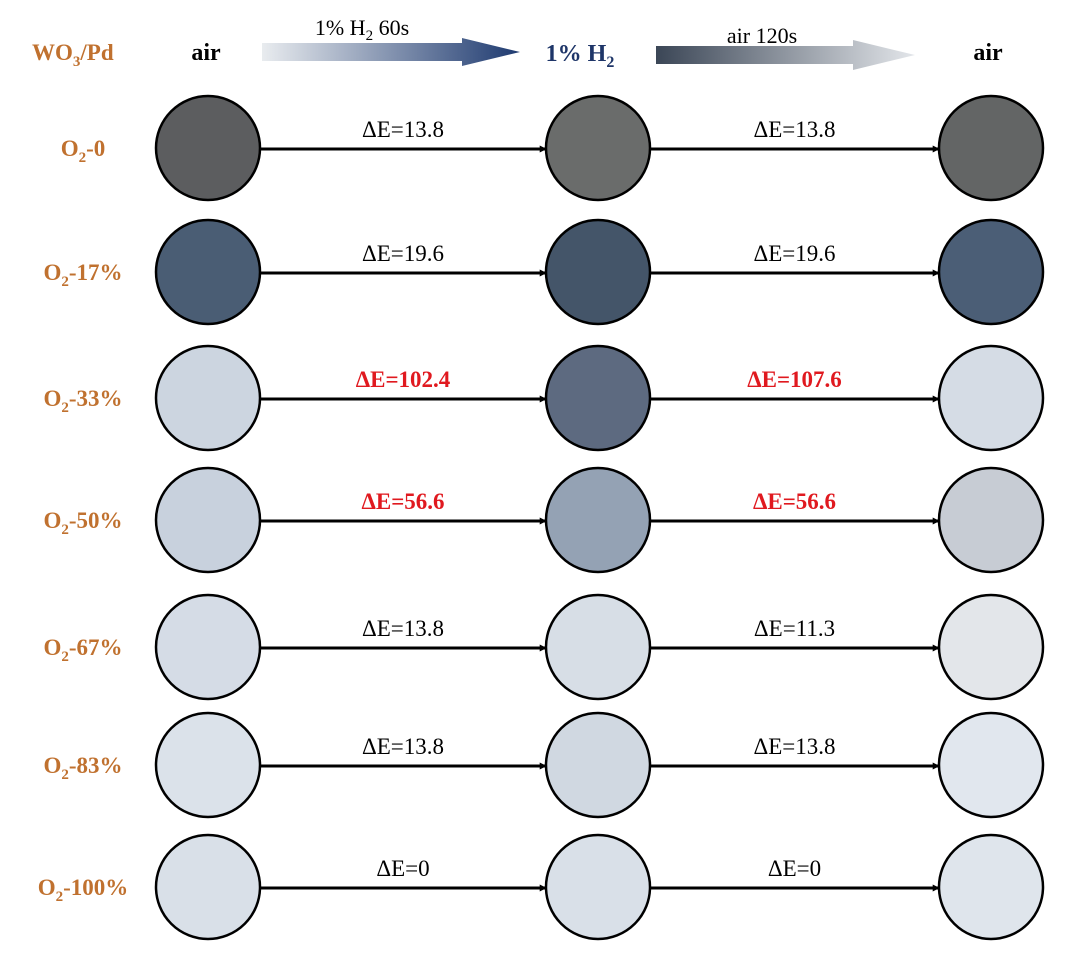  I want to click on air-recovery-arrow-label: air 120s, so click(762, 35).